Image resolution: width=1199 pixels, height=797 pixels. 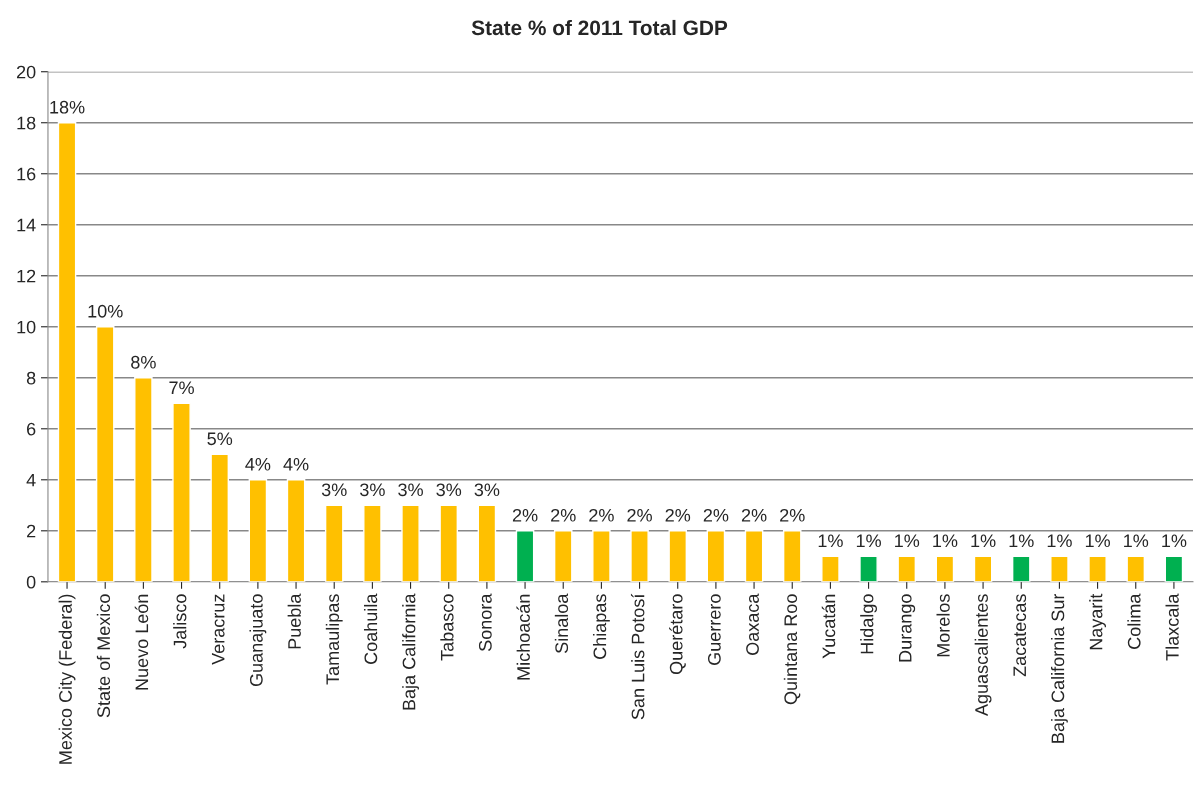 I want to click on x-tick-label: Yucatán, so click(x=828, y=626).